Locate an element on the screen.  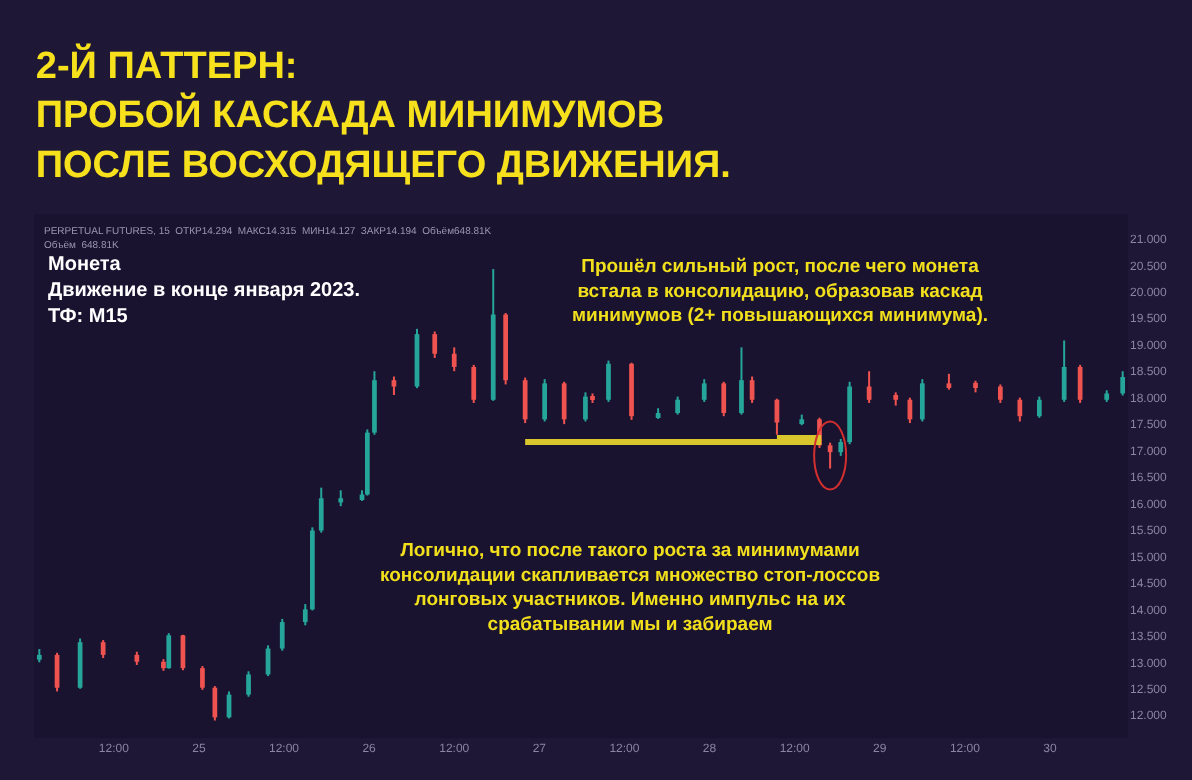
annotation: Логично, что после такого роста за минимумами консолидации скапливается множество стоп-лоссов лонговых участников. Именно импульс на их срабатывании мы и забираем is located at coordinates (630, 588).